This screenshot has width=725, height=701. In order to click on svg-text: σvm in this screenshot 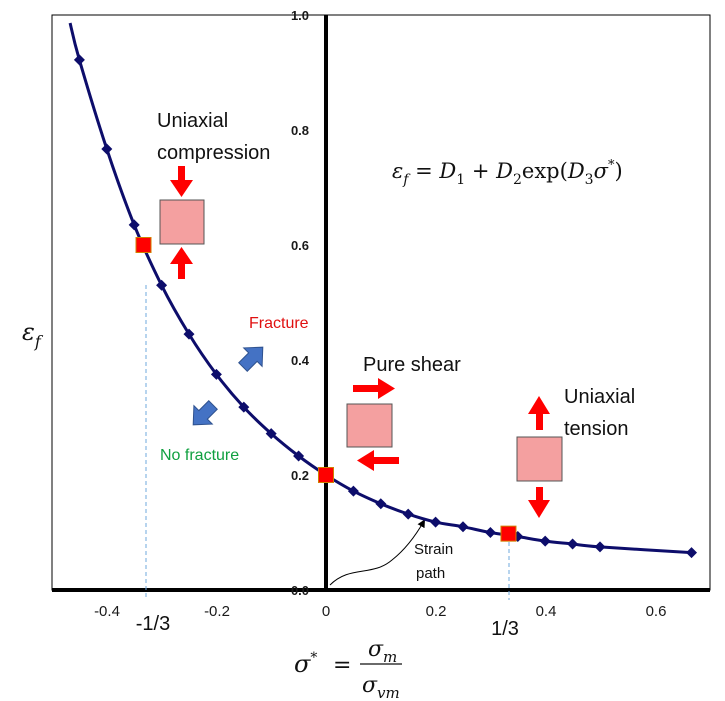, I will do `click(381, 687)`.